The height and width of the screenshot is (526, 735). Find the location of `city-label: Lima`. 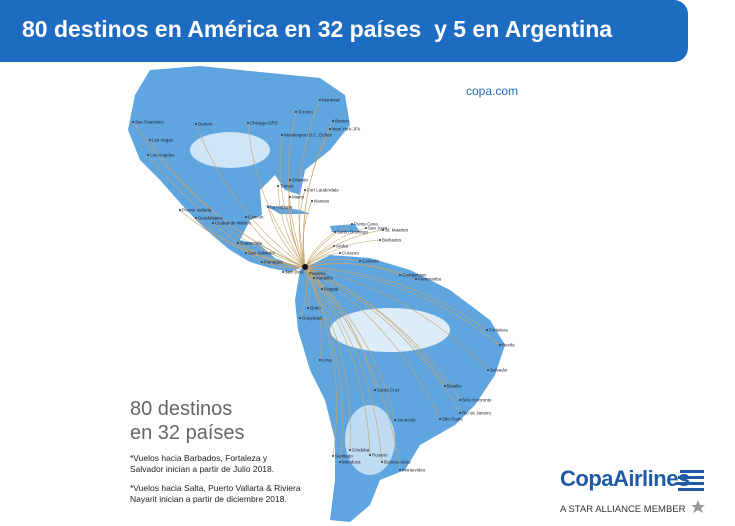

city-label: Lima is located at coordinates (327, 360).